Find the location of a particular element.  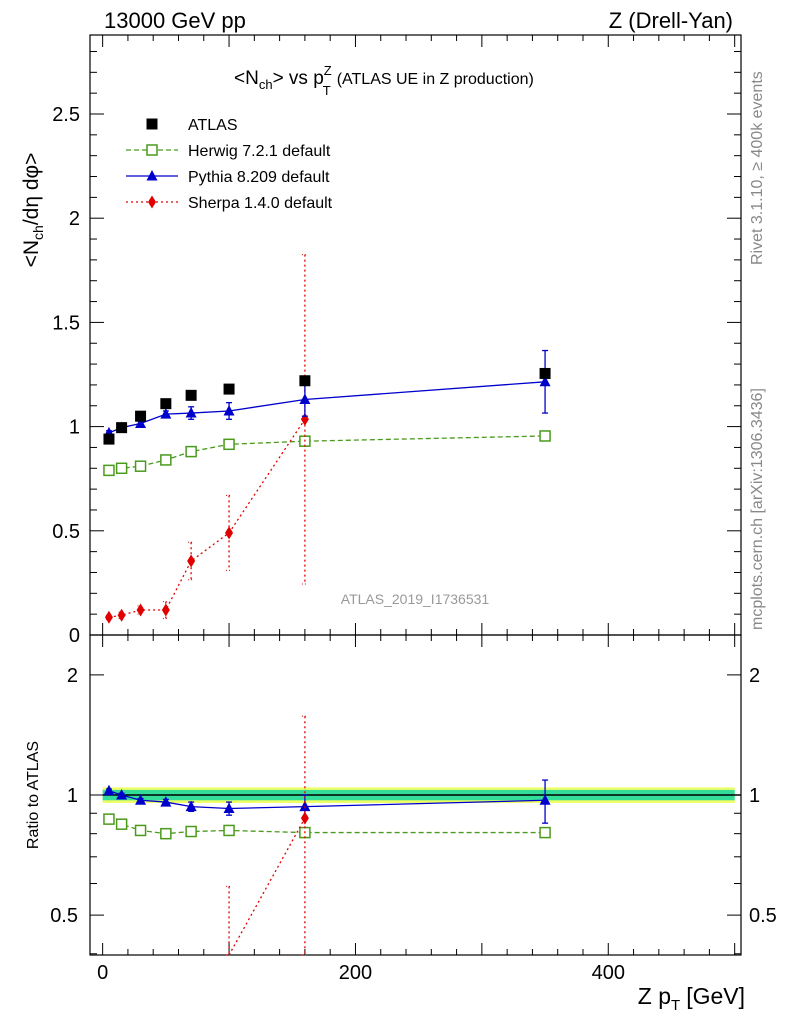

title-suffix: (ATLAS UE in Z production) is located at coordinates (435, 79).